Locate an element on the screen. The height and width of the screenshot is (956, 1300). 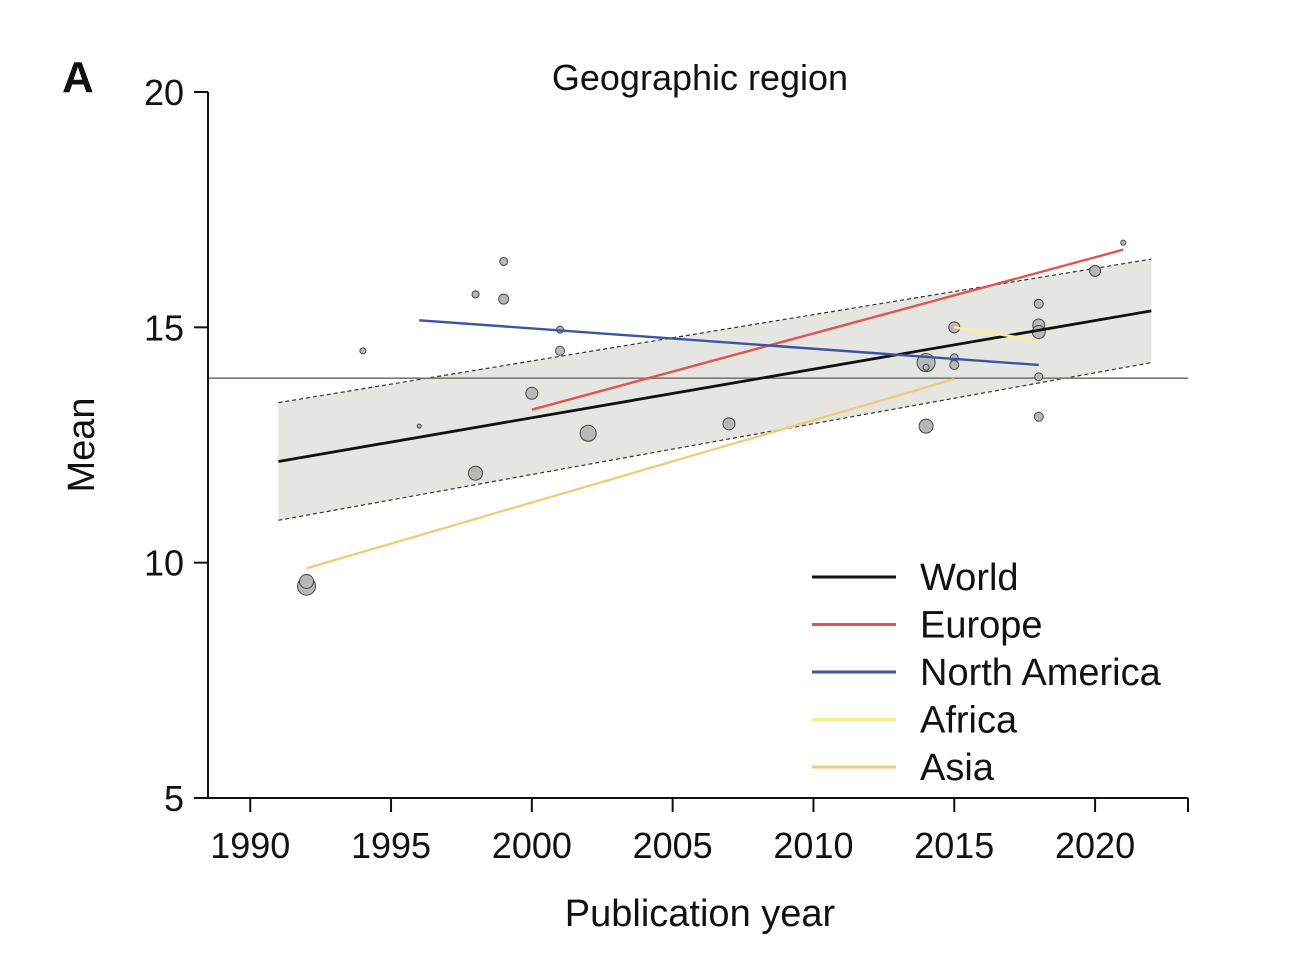
confidence-band-lower is located at coordinates (715, 441).